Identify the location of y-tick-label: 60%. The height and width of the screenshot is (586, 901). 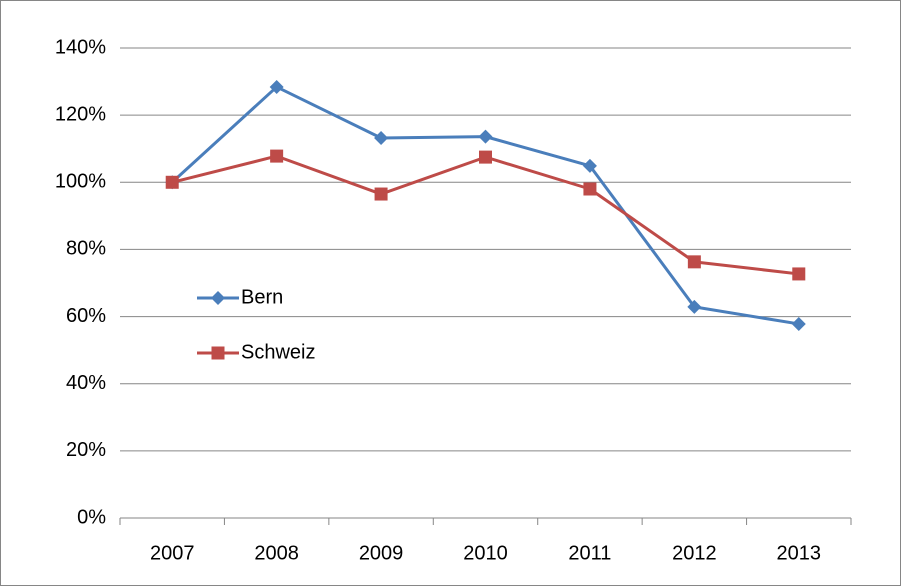
(86, 316).